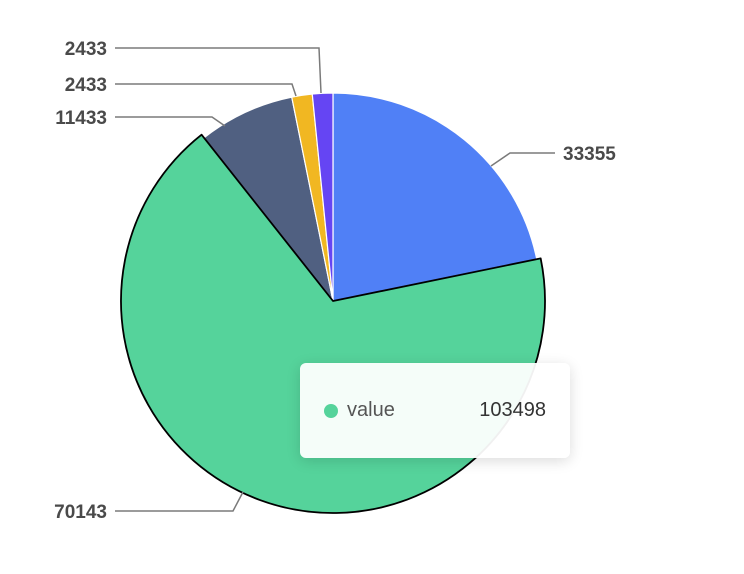  Describe the element at coordinates (589, 154) in the screenshot. I see `slice-label-1: 33355` at that location.